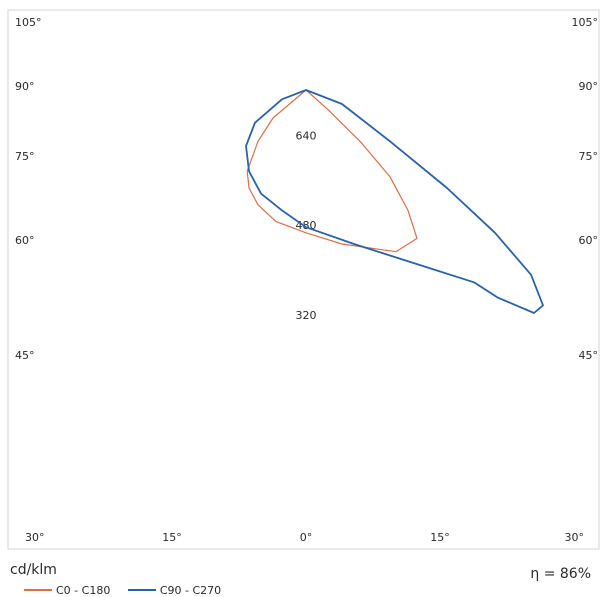 Image resolution: width=601 pixels, height=597 pixels. Describe the element at coordinates (190, 590) in the screenshot. I see `legend-label-c90-c270: C90 - C270` at that location.